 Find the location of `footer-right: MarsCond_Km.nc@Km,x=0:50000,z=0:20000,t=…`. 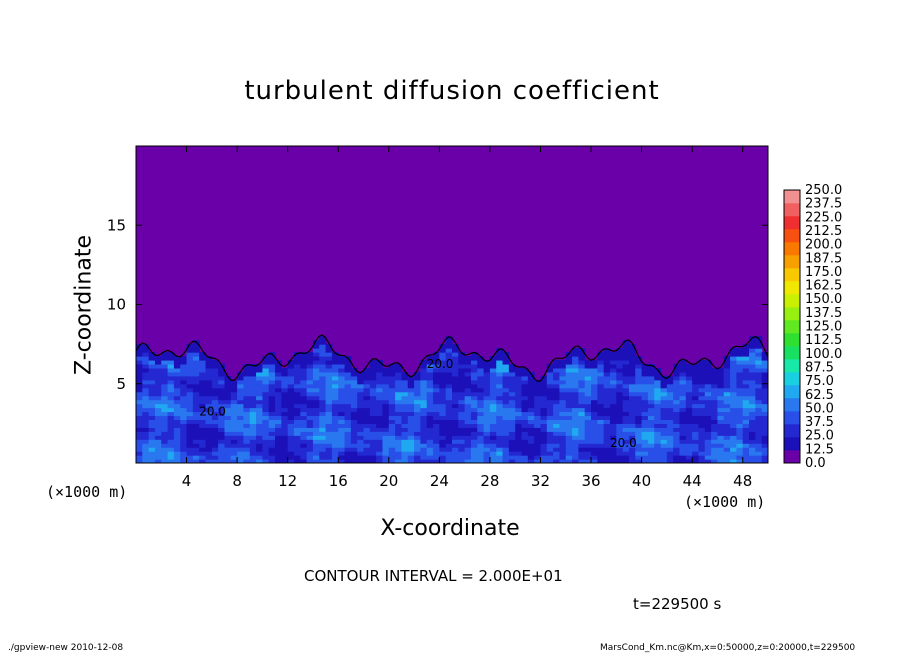

footer-right: MarsCond_Km.nc@Km,x=0:50000,z=0:20000,t=… is located at coordinates (728, 648).